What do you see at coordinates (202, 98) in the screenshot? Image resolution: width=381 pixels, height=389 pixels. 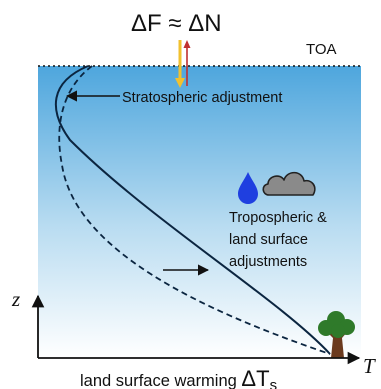 I see `stratospheric-adjustment-label: Stratospheric adjustment` at bounding box center [202, 98].